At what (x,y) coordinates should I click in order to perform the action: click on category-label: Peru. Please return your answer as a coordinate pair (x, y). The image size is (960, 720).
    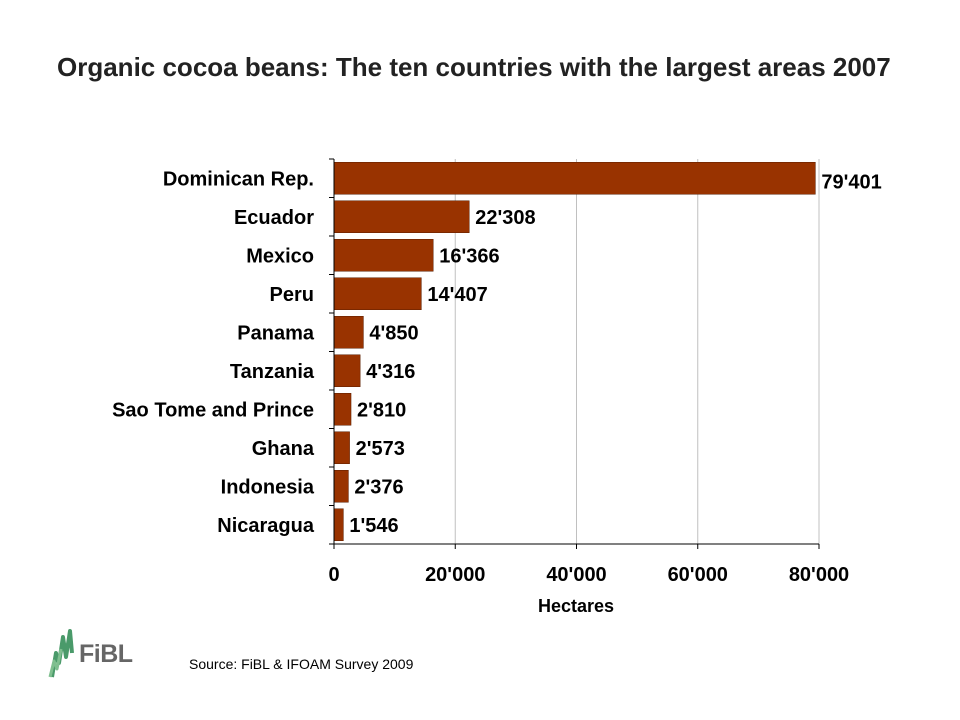
    Looking at the image, I should click on (292, 295).